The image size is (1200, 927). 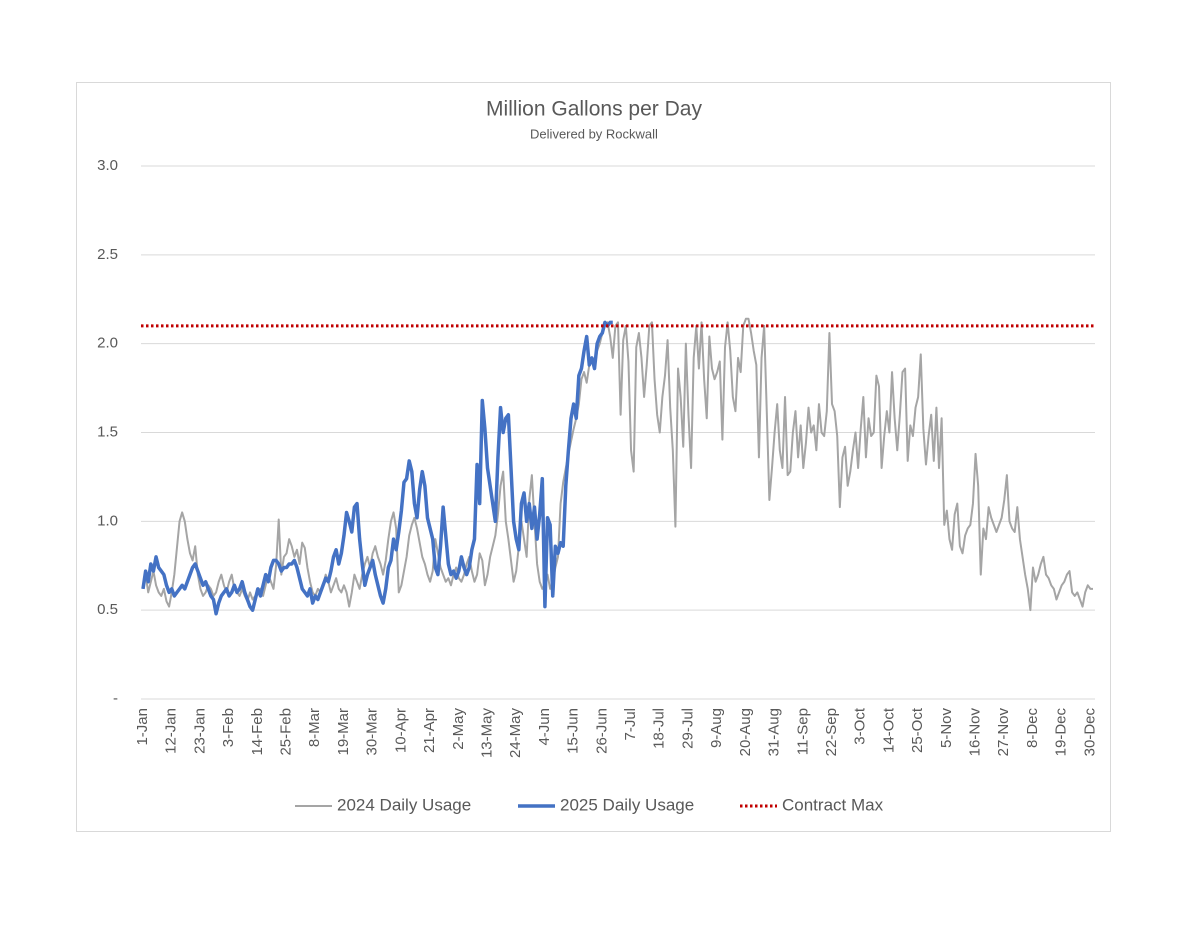 What do you see at coordinates (107, 431) in the screenshot?
I see `y-tick-label: 1.5` at bounding box center [107, 431].